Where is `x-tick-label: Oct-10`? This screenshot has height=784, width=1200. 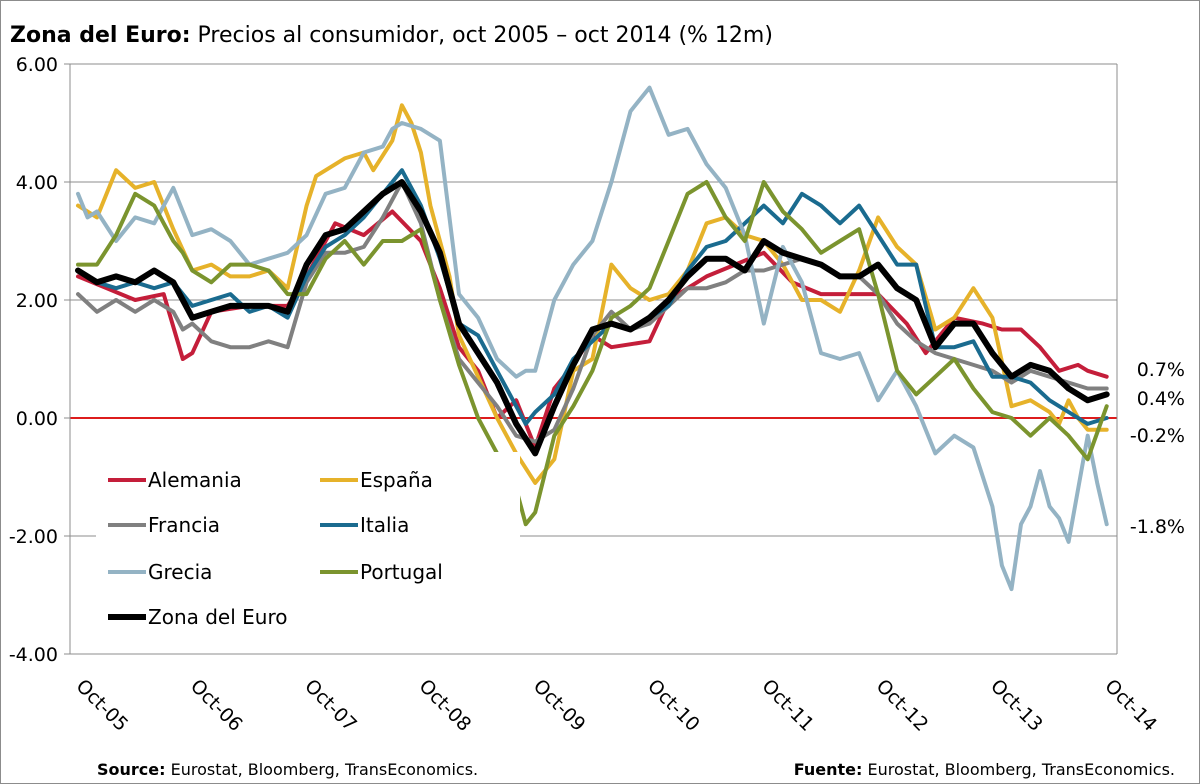 x-tick-label: Oct-10 is located at coordinates (673, 705).